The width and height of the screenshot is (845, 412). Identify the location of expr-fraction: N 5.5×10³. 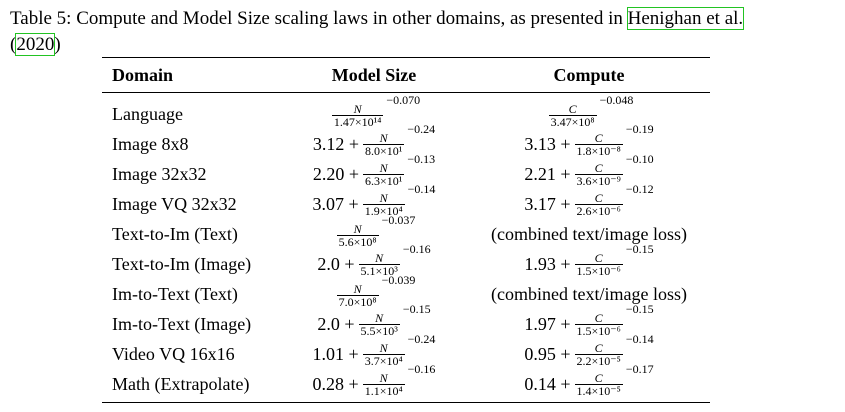
(379, 324).